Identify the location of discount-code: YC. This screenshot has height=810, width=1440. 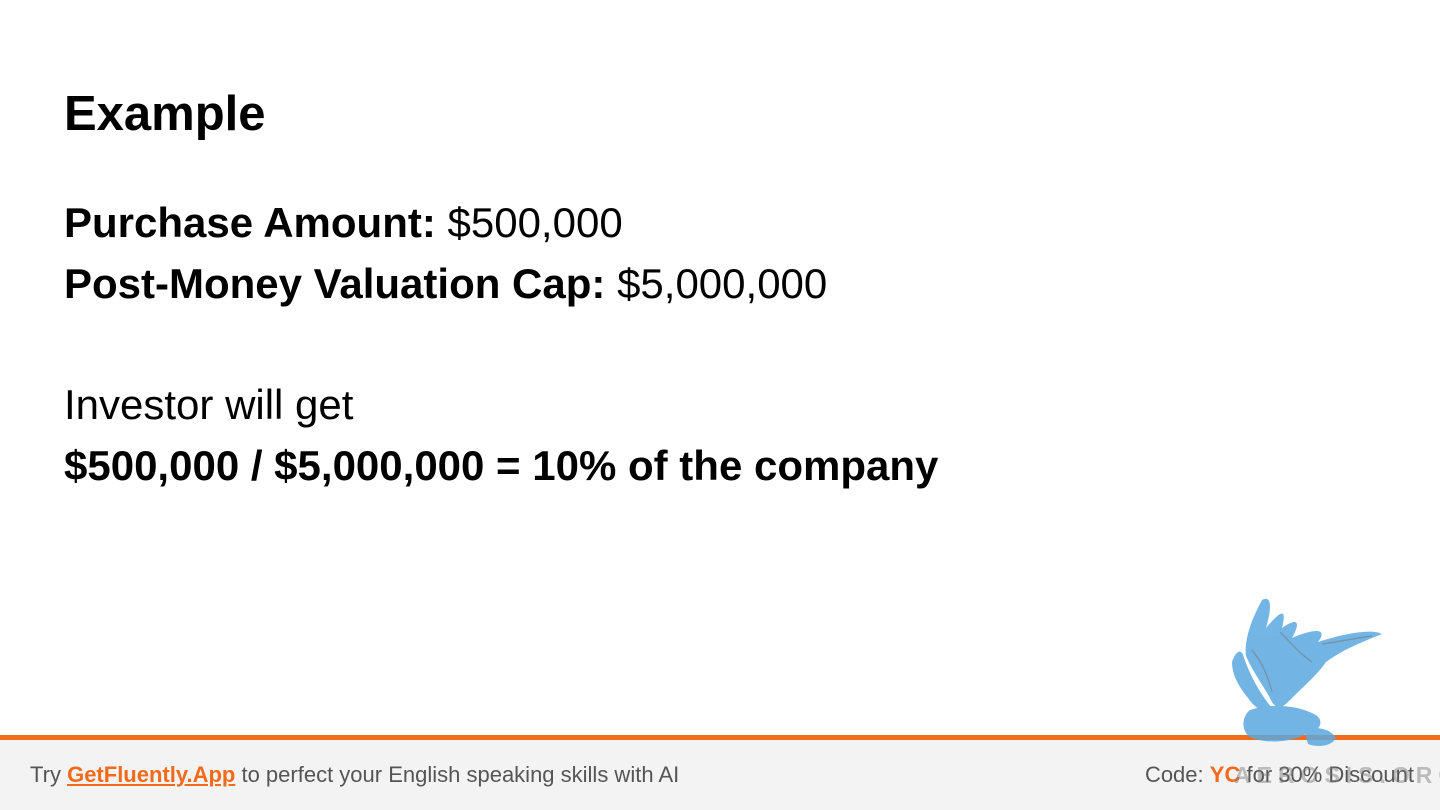
(1225, 774).